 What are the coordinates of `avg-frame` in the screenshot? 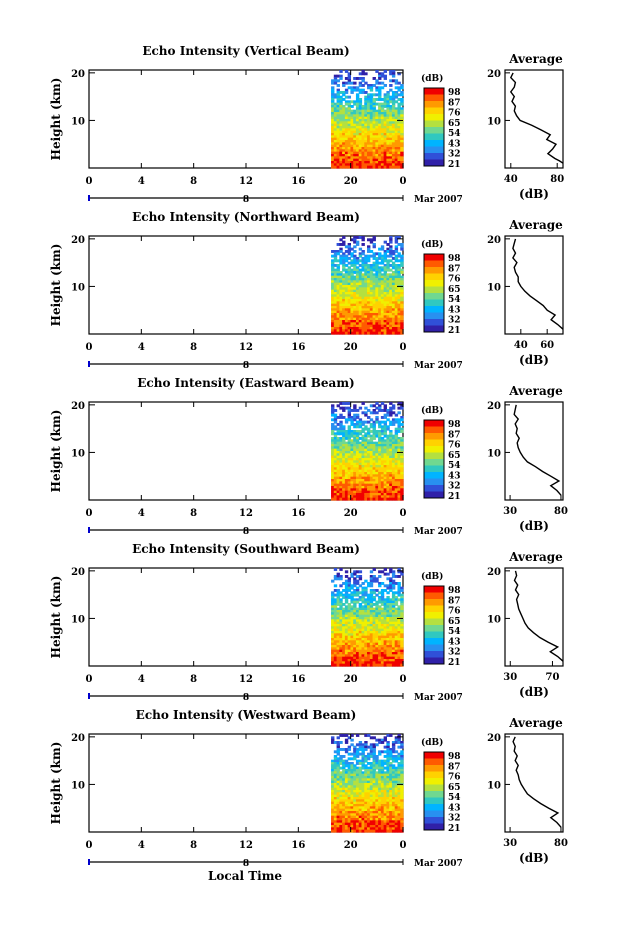 It's located at (534, 119).